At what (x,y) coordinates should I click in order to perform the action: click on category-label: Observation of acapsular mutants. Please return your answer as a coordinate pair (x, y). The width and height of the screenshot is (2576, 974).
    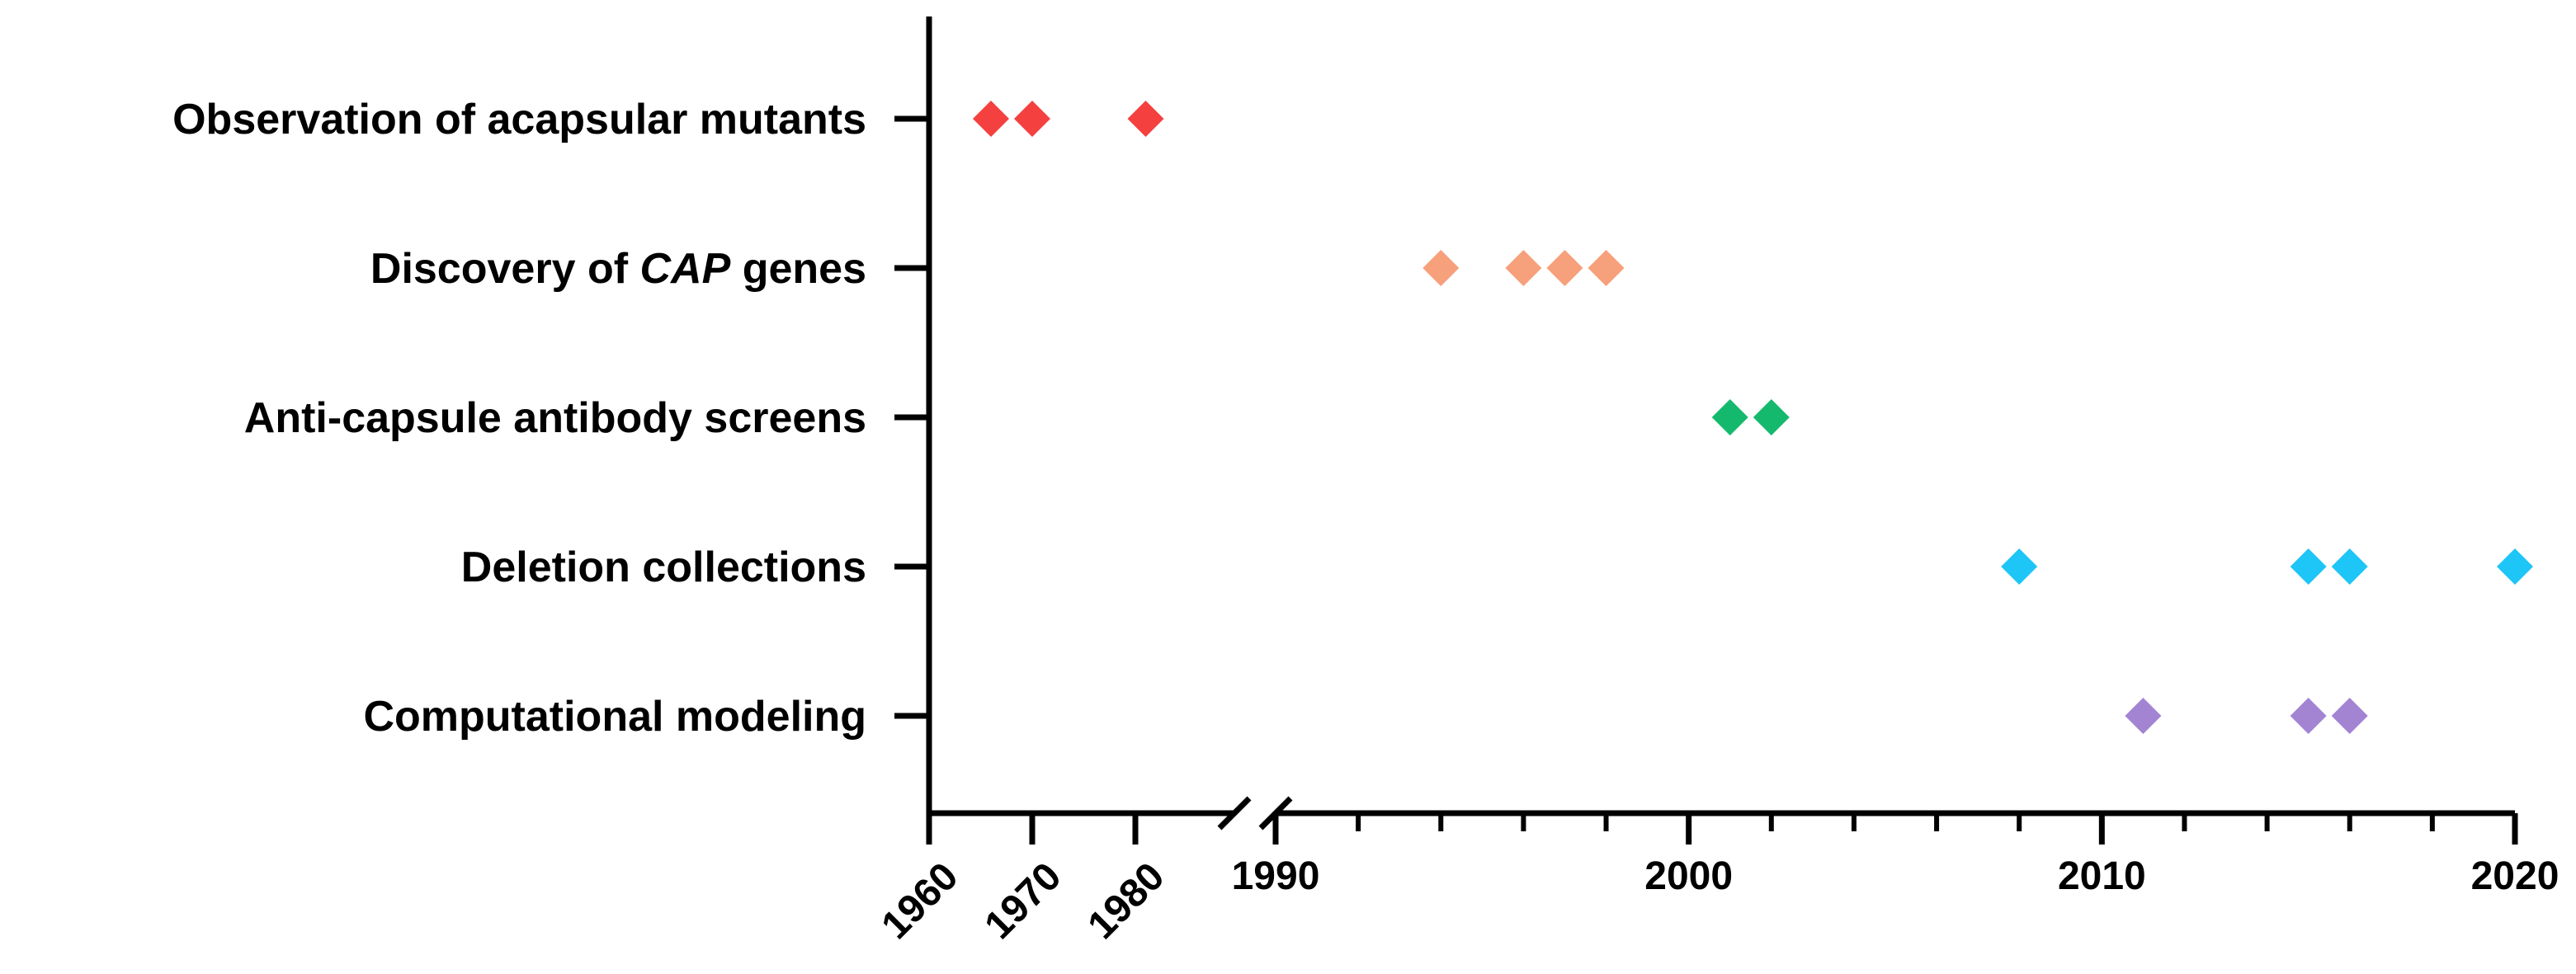
    Looking at the image, I should click on (519, 120).